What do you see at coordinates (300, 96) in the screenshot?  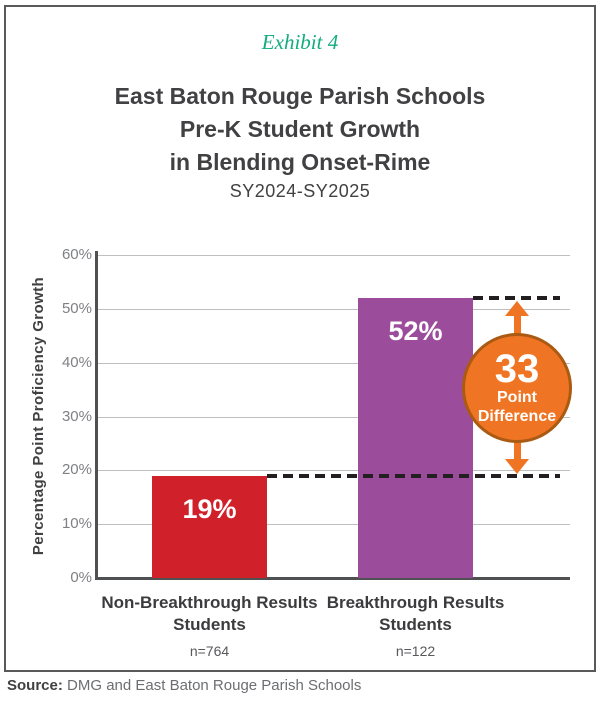 I see `chart-title-line-1: East Baton Rouge Parish Schools` at bounding box center [300, 96].